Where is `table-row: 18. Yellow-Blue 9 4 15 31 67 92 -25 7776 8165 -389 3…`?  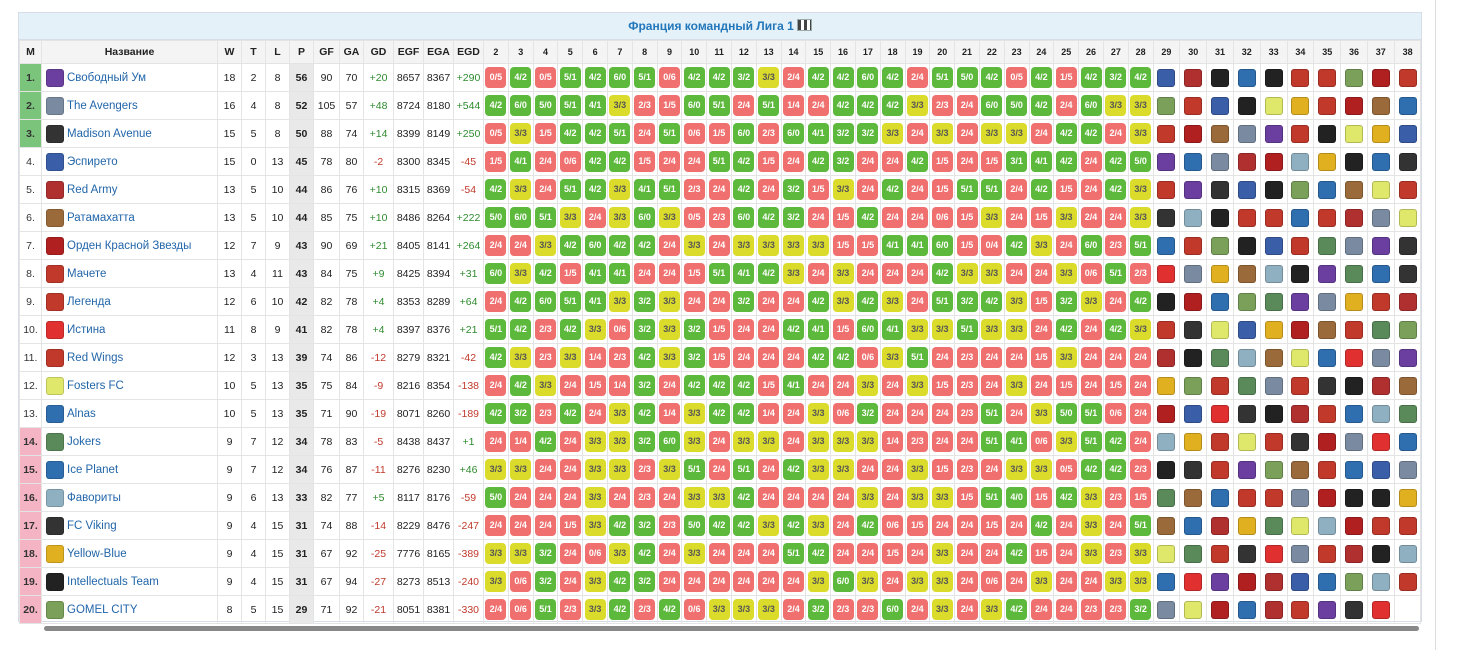 table-row: 18. Yellow-Blue 9 4 15 31 67 92 -25 7776 8165 -389 3… is located at coordinates (720, 553).